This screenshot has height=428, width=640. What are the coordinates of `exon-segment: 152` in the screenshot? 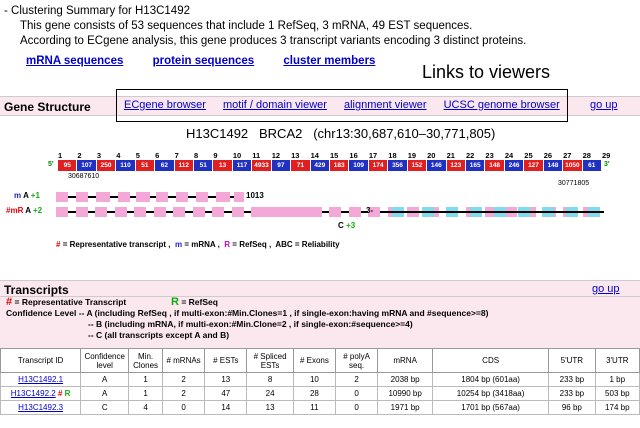 It's located at (417, 165).